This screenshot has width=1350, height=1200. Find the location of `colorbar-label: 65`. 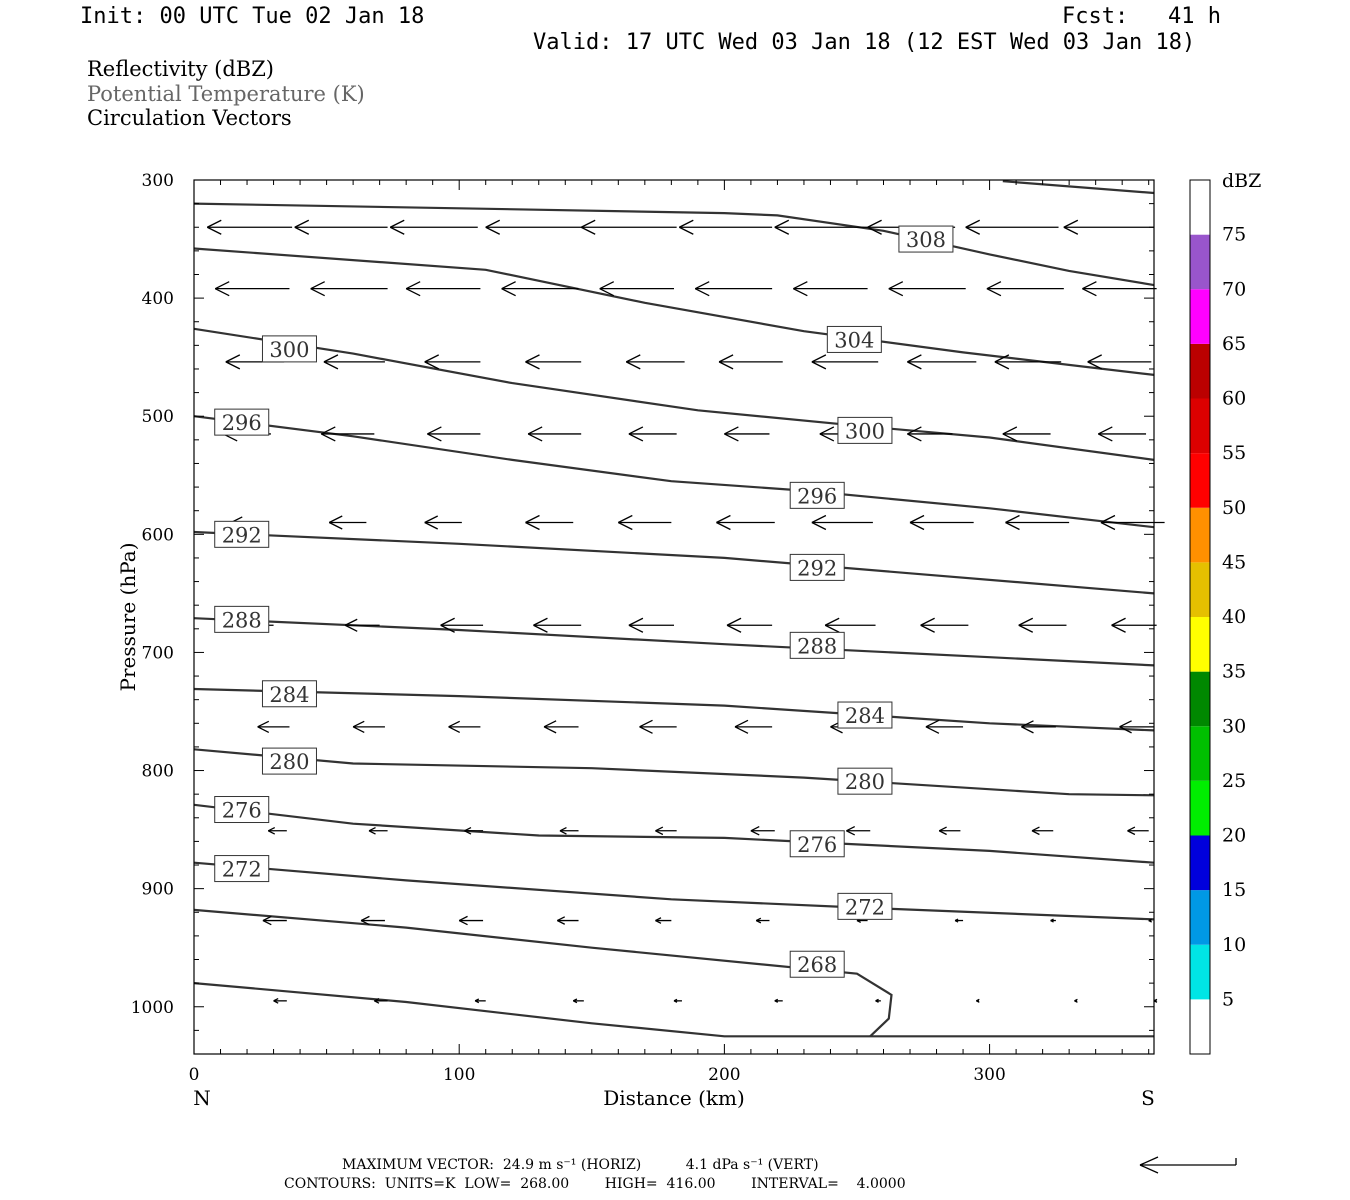

colorbar-label: 65 is located at coordinates (1234, 344).